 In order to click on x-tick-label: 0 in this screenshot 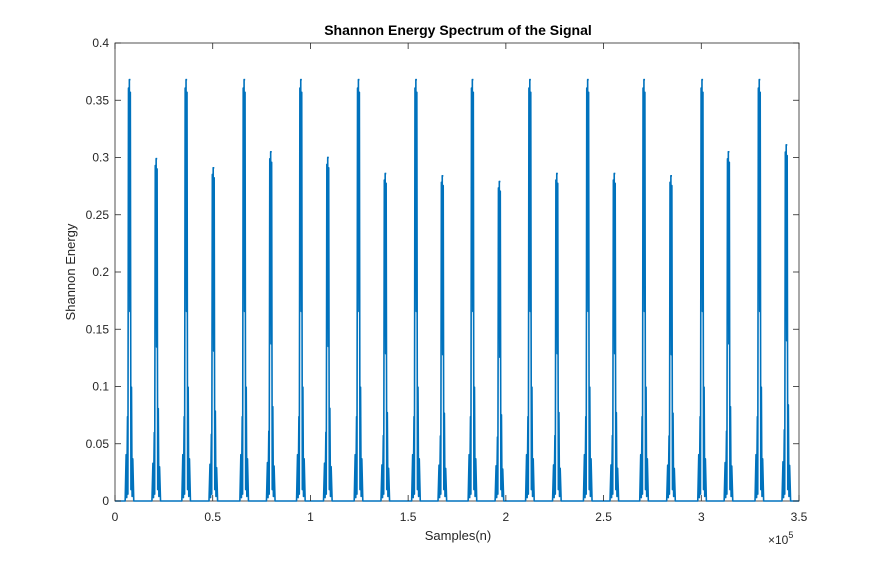, I will do `click(115, 517)`.